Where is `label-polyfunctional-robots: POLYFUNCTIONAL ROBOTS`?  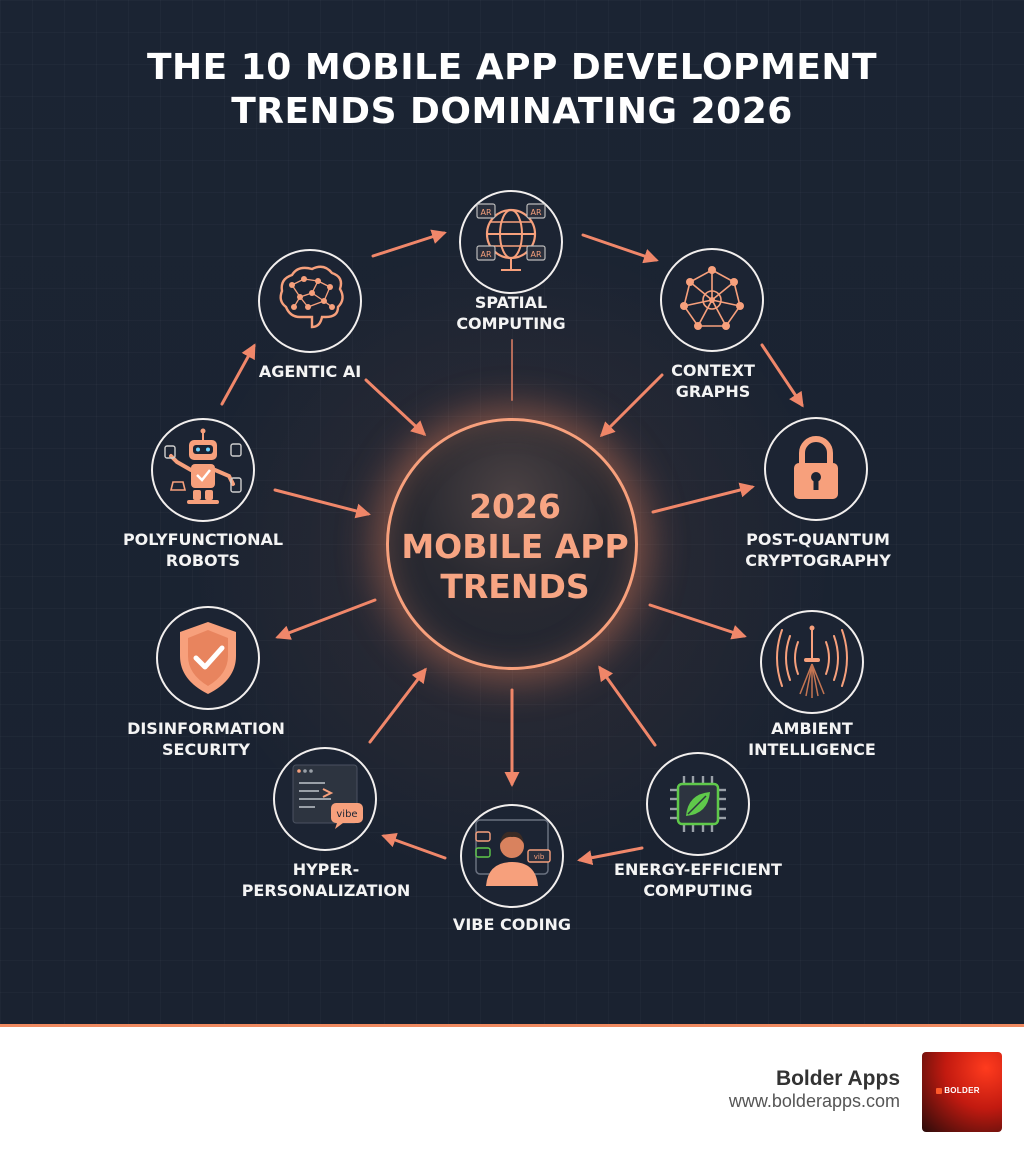 label-polyfunctional-robots: POLYFUNCTIONAL ROBOTS is located at coordinates (203, 550).